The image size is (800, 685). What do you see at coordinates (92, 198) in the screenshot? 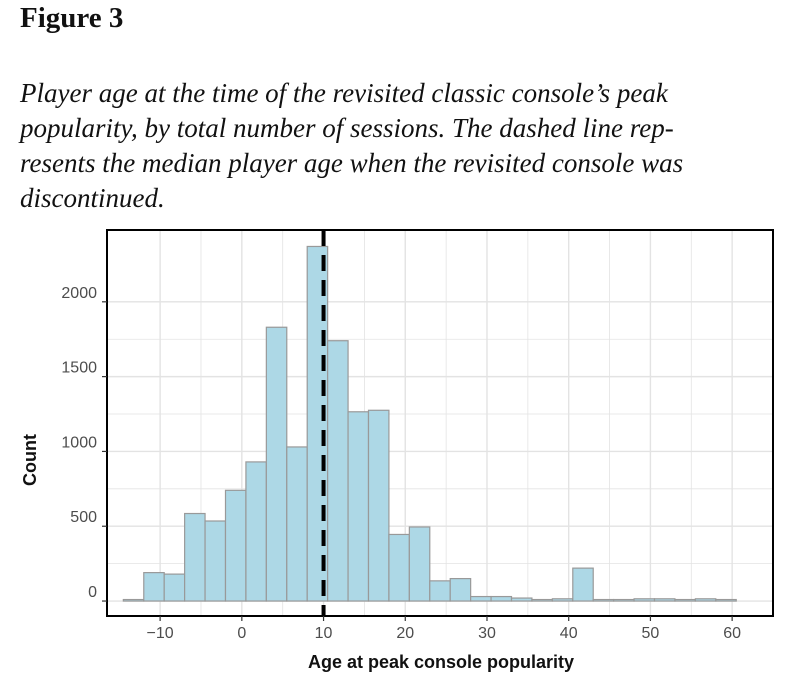
I see `caption-line-4: discontinued.` at bounding box center [92, 198].